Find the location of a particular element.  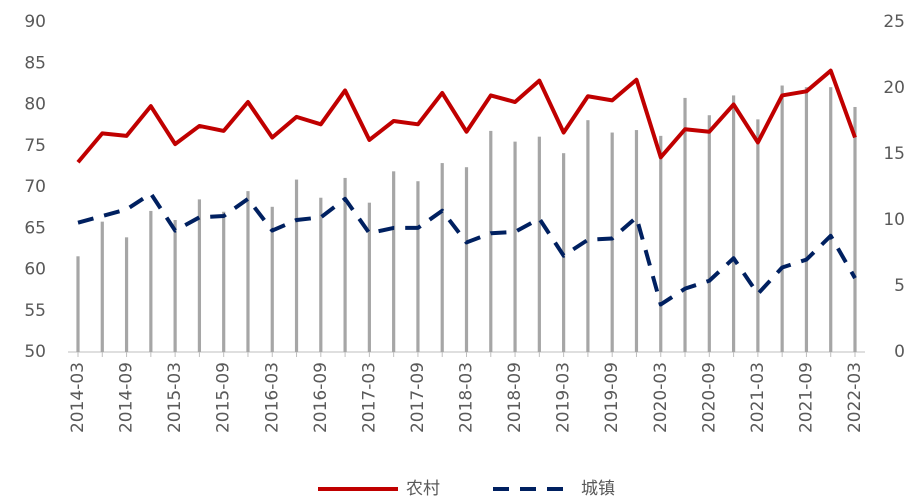

x-tick-label: 2020-09 is located at coordinates (709, 397).